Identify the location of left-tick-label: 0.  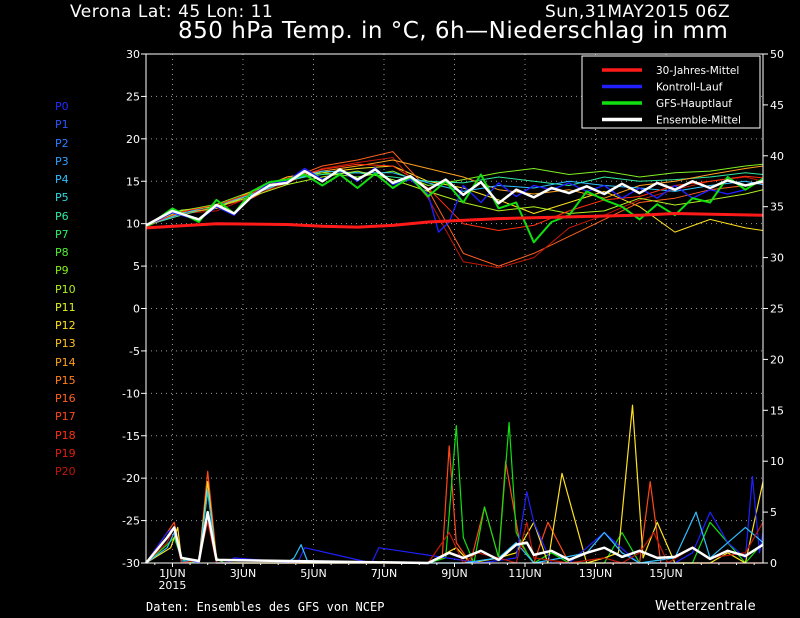
(136, 309).